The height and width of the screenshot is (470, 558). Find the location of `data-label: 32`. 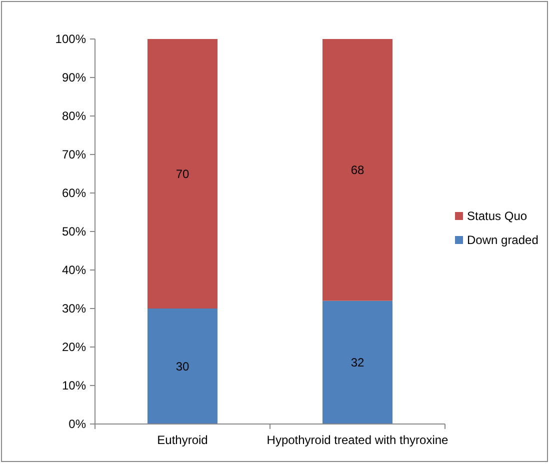

data-label: 32 is located at coordinates (357, 363).